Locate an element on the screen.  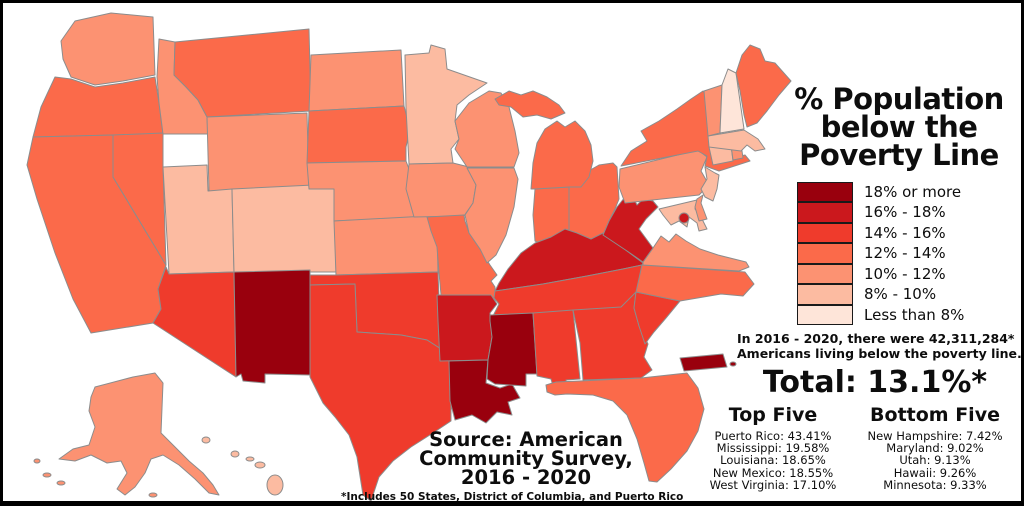
rank-item-utah: Utah: 9.13% is located at coordinates (935, 460).